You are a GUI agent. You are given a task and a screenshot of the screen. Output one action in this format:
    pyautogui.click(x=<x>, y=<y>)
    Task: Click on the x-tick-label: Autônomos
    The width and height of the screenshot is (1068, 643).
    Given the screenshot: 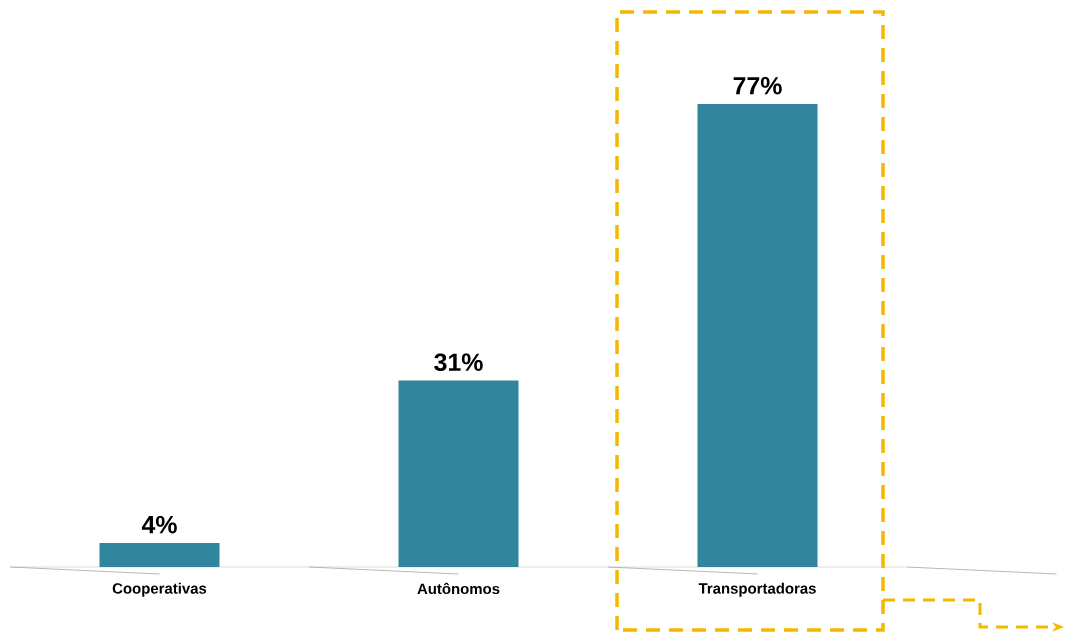 What is the action you would take?
    pyautogui.click(x=458, y=588)
    